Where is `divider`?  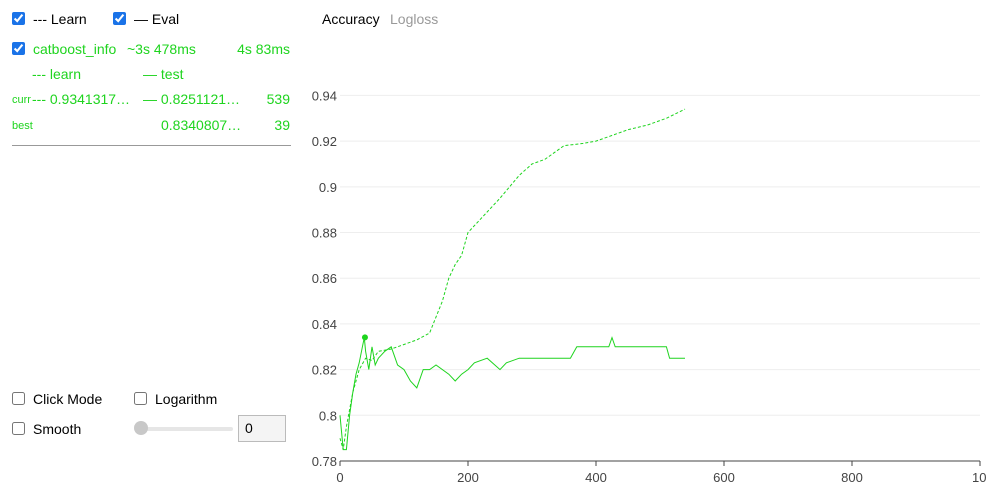
divider is located at coordinates (151, 145).